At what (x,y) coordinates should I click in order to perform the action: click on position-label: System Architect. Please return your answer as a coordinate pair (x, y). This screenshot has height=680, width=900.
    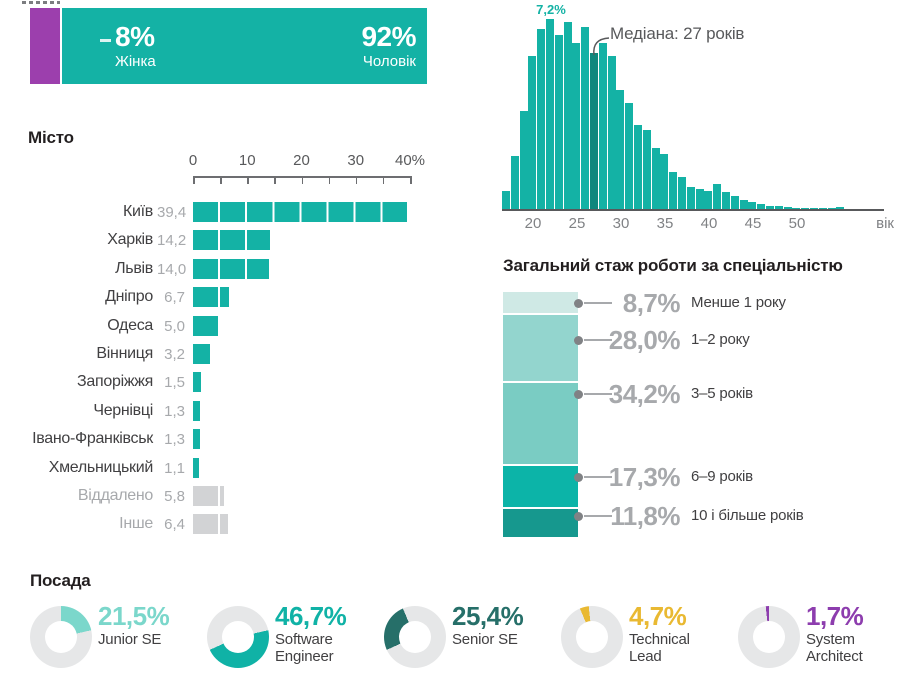
    Looking at the image, I should click on (834, 648).